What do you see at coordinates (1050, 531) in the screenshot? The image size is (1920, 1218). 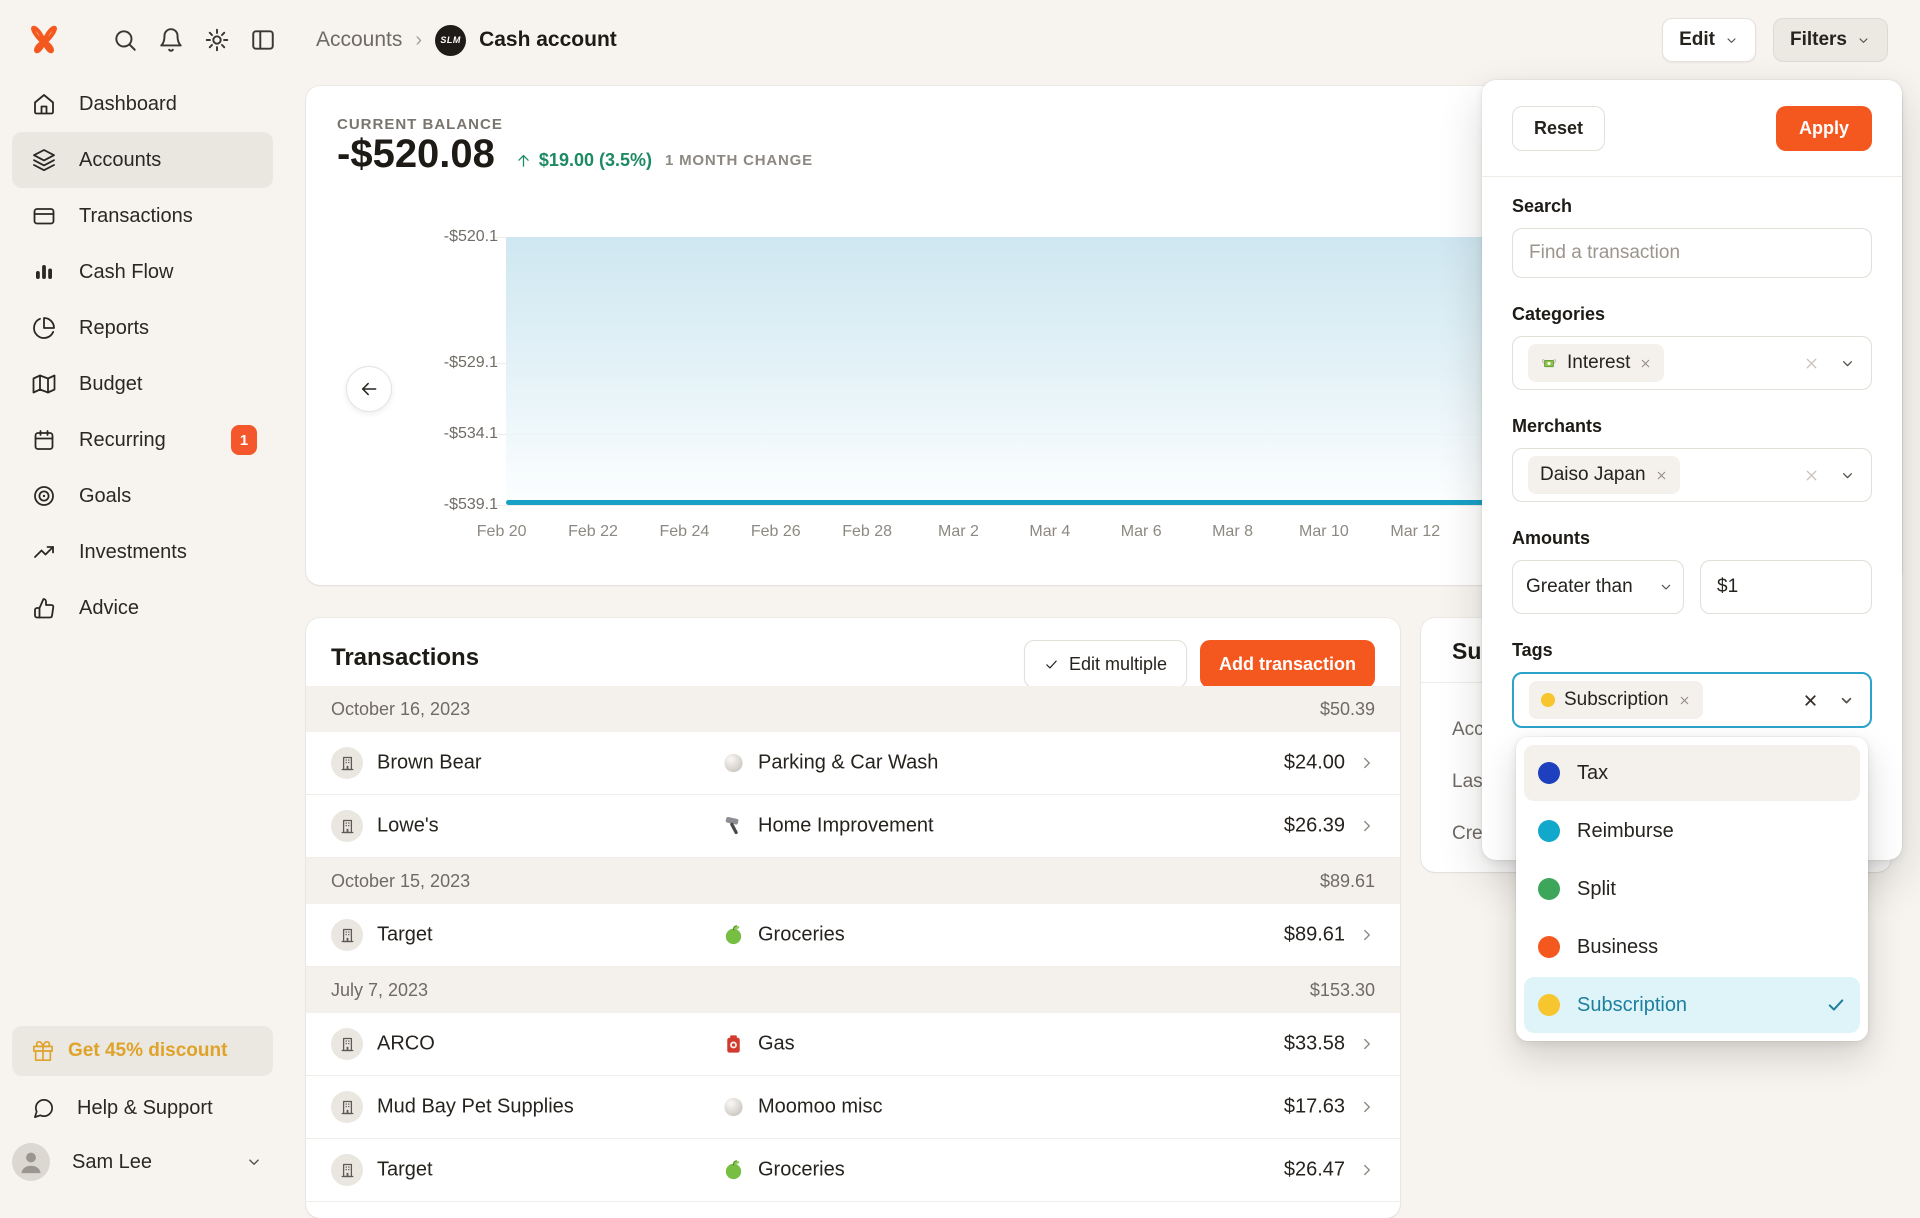 I see `x-axis-tick: Mar 4` at bounding box center [1050, 531].